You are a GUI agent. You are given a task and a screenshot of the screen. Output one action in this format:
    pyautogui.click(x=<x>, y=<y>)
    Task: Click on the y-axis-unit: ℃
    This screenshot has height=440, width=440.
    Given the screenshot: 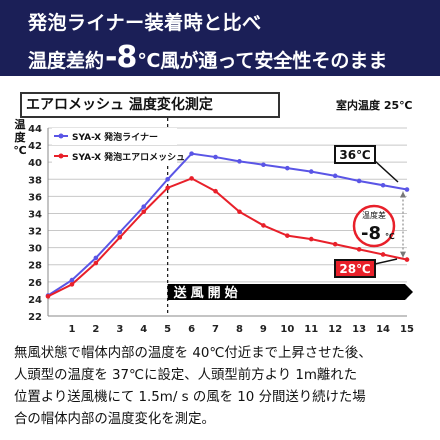 What is the action you would take?
    pyautogui.click(x=20, y=150)
    